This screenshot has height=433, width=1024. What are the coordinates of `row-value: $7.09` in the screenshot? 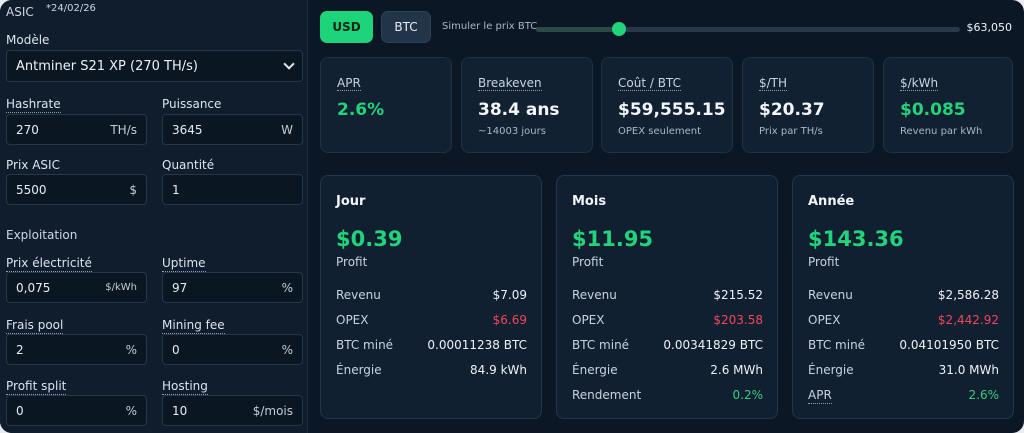 It's located at (509, 295).